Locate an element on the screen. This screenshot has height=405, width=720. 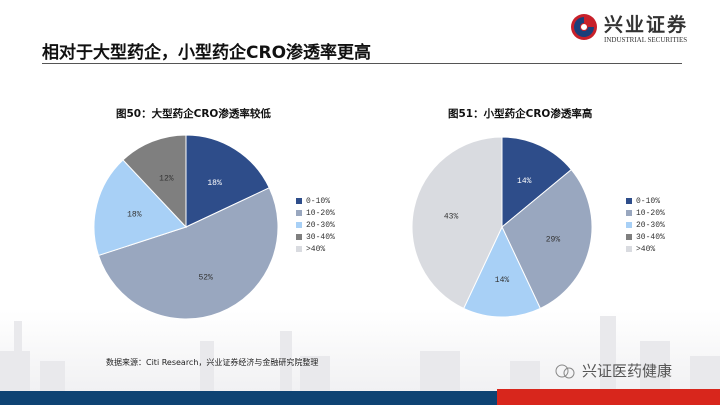
pie-chart: 18% 52% 18% 12% is located at coordinates (186, 227).